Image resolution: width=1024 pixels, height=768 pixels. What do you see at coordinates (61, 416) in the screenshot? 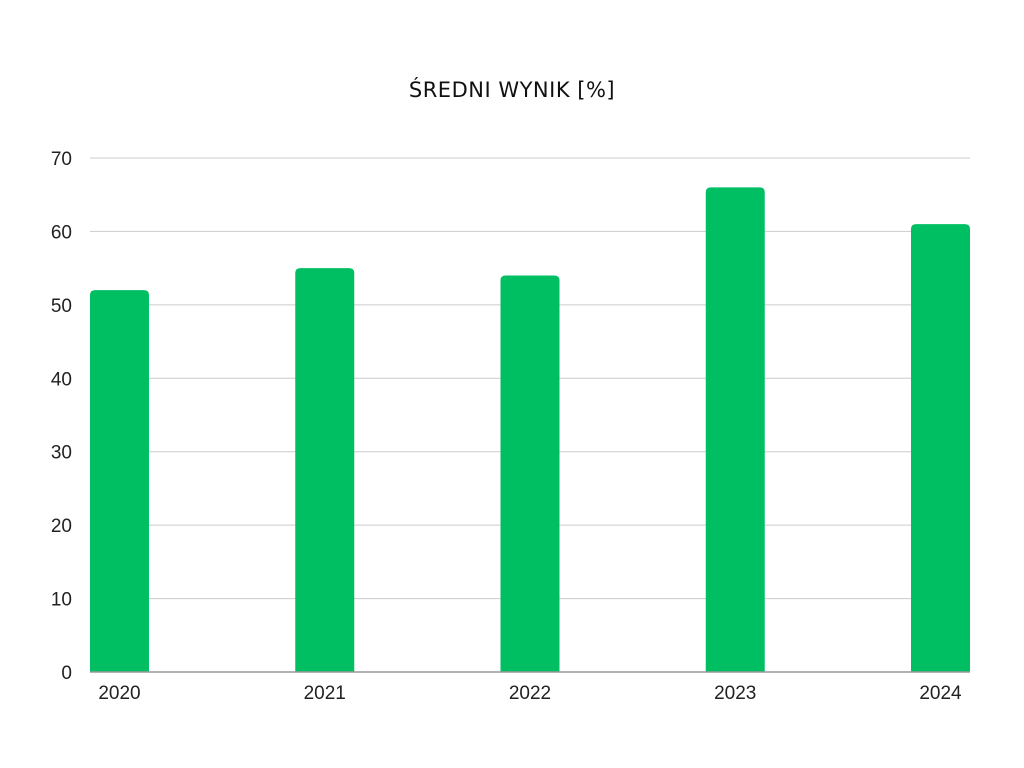
I see `y-axis-ticks: 0 10 20 30 40 50 60 70` at bounding box center [61, 416].